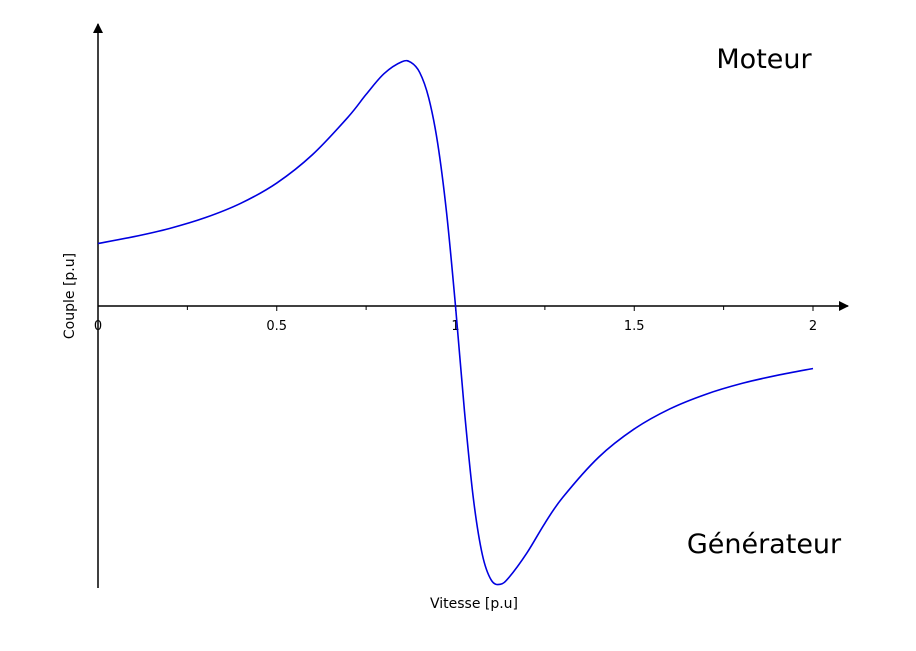 This screenshot has height=651, width=916. Describe the element at coordinates (474, 604) in the screenshot. I see `x-axis-label: Vitesse [p.u]` at that location.